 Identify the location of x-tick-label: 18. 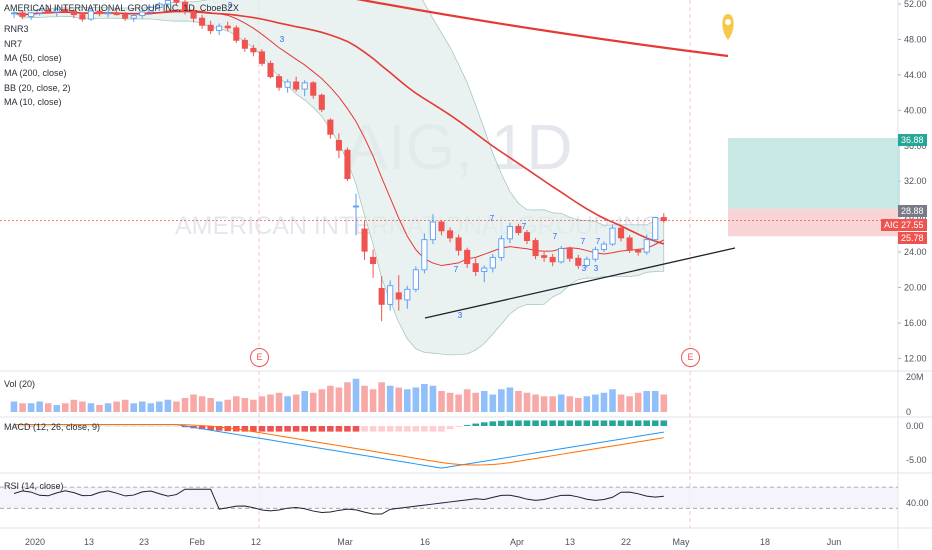
(765, 542).